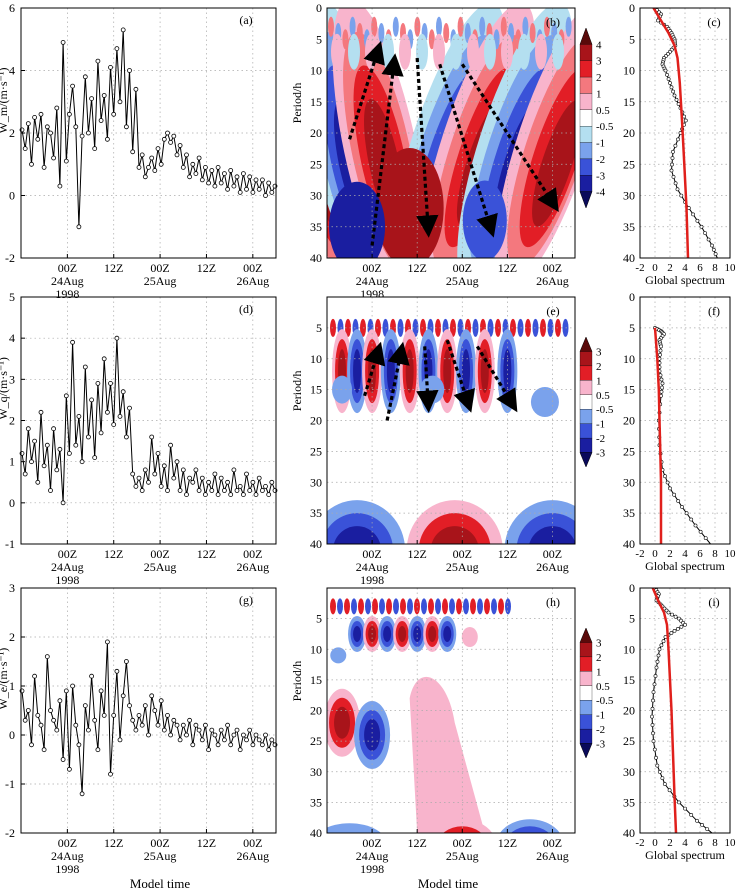 This screenshot has width=755, height=895. Describe the element at coordinates (10, 258) in the screenshot. I see `y-tick-label: -2` at that location.